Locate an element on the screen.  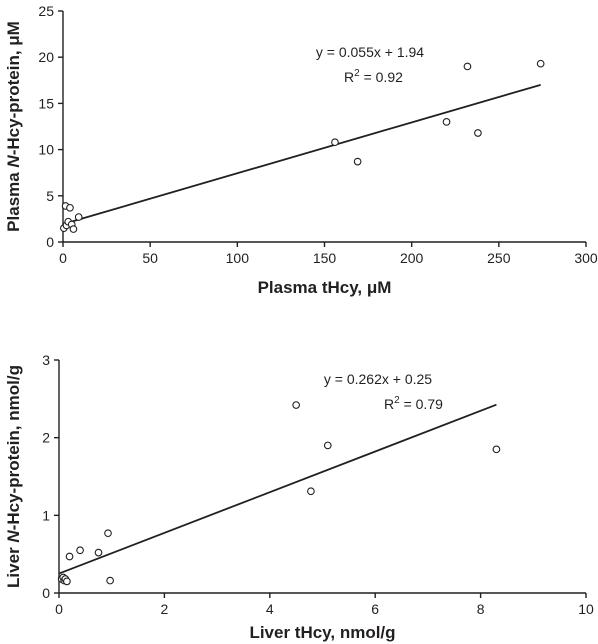
x-tick-label: 8 is located at coordinates (481, 609).